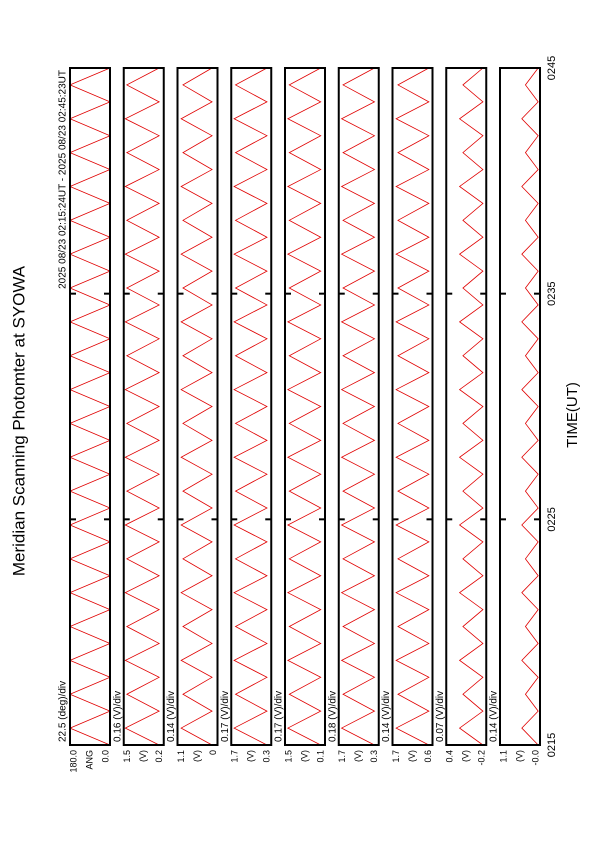 This screenshot has height=842, width=595. Describe the element at coordinates (535, 758) in the screenshot. I see `y-tick-label: -0.0` at that location.